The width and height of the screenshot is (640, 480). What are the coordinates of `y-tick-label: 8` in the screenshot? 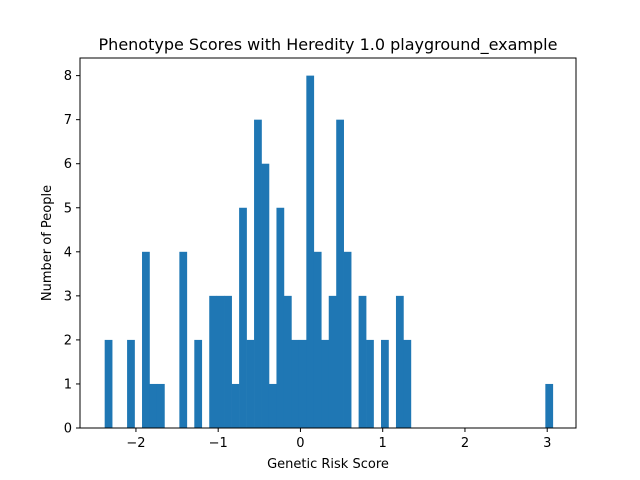 It's located at (68, 76).